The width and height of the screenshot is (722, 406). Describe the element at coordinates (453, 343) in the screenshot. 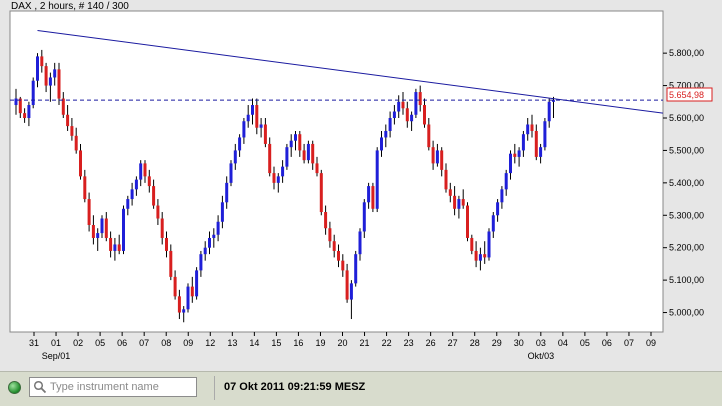

I see `x-tick-label: 27` at that location.